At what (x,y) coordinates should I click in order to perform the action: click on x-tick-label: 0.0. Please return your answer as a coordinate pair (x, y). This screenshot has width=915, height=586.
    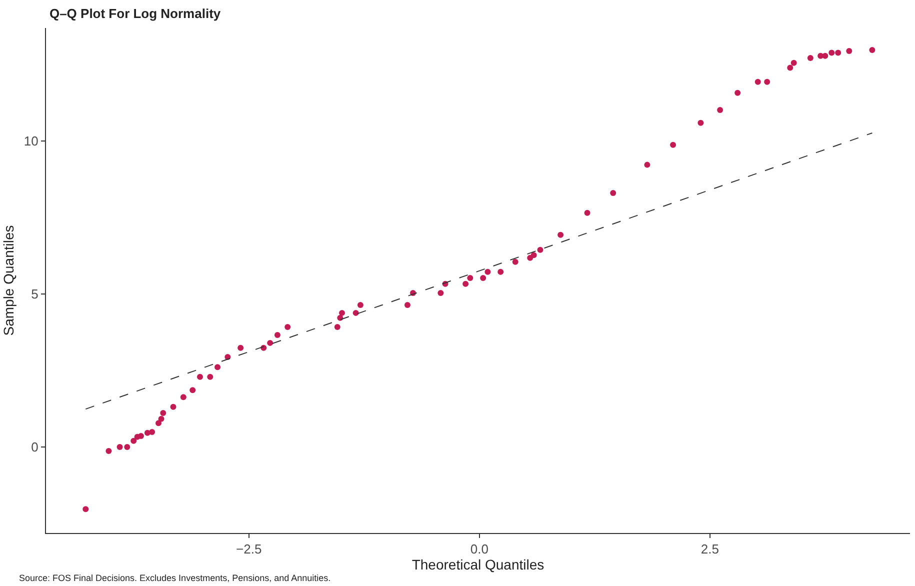
    Looking at the image, I should click on (479, 549).